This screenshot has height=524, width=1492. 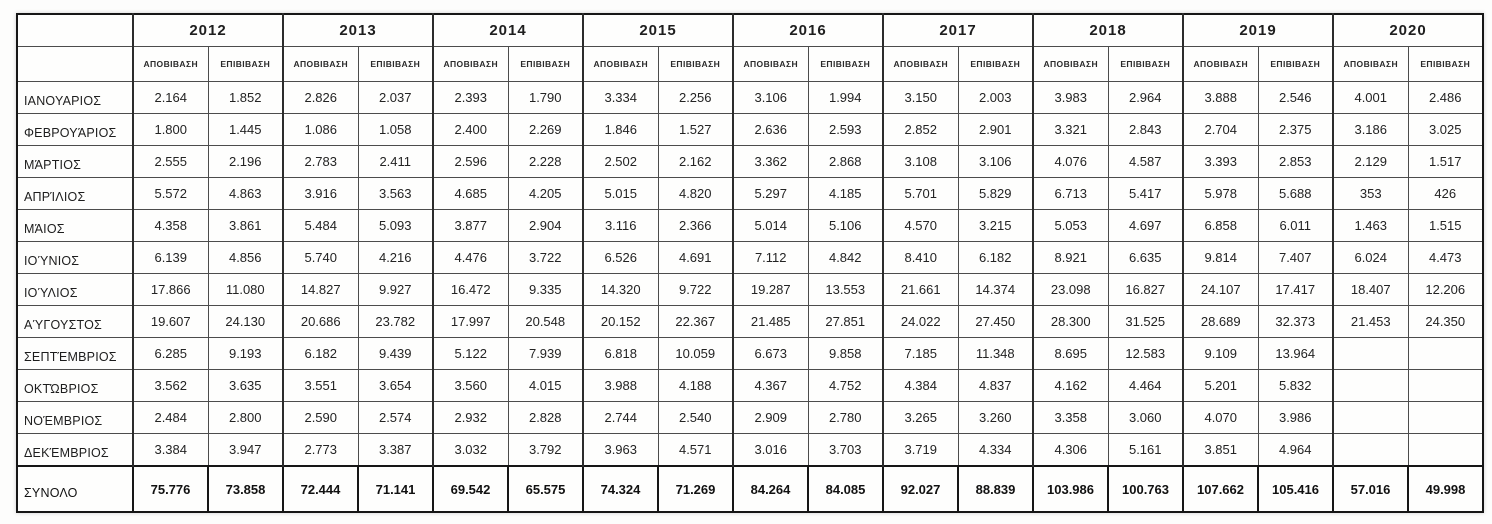 I want to click on total-cell: 88.839, so click(x=995, y=489).